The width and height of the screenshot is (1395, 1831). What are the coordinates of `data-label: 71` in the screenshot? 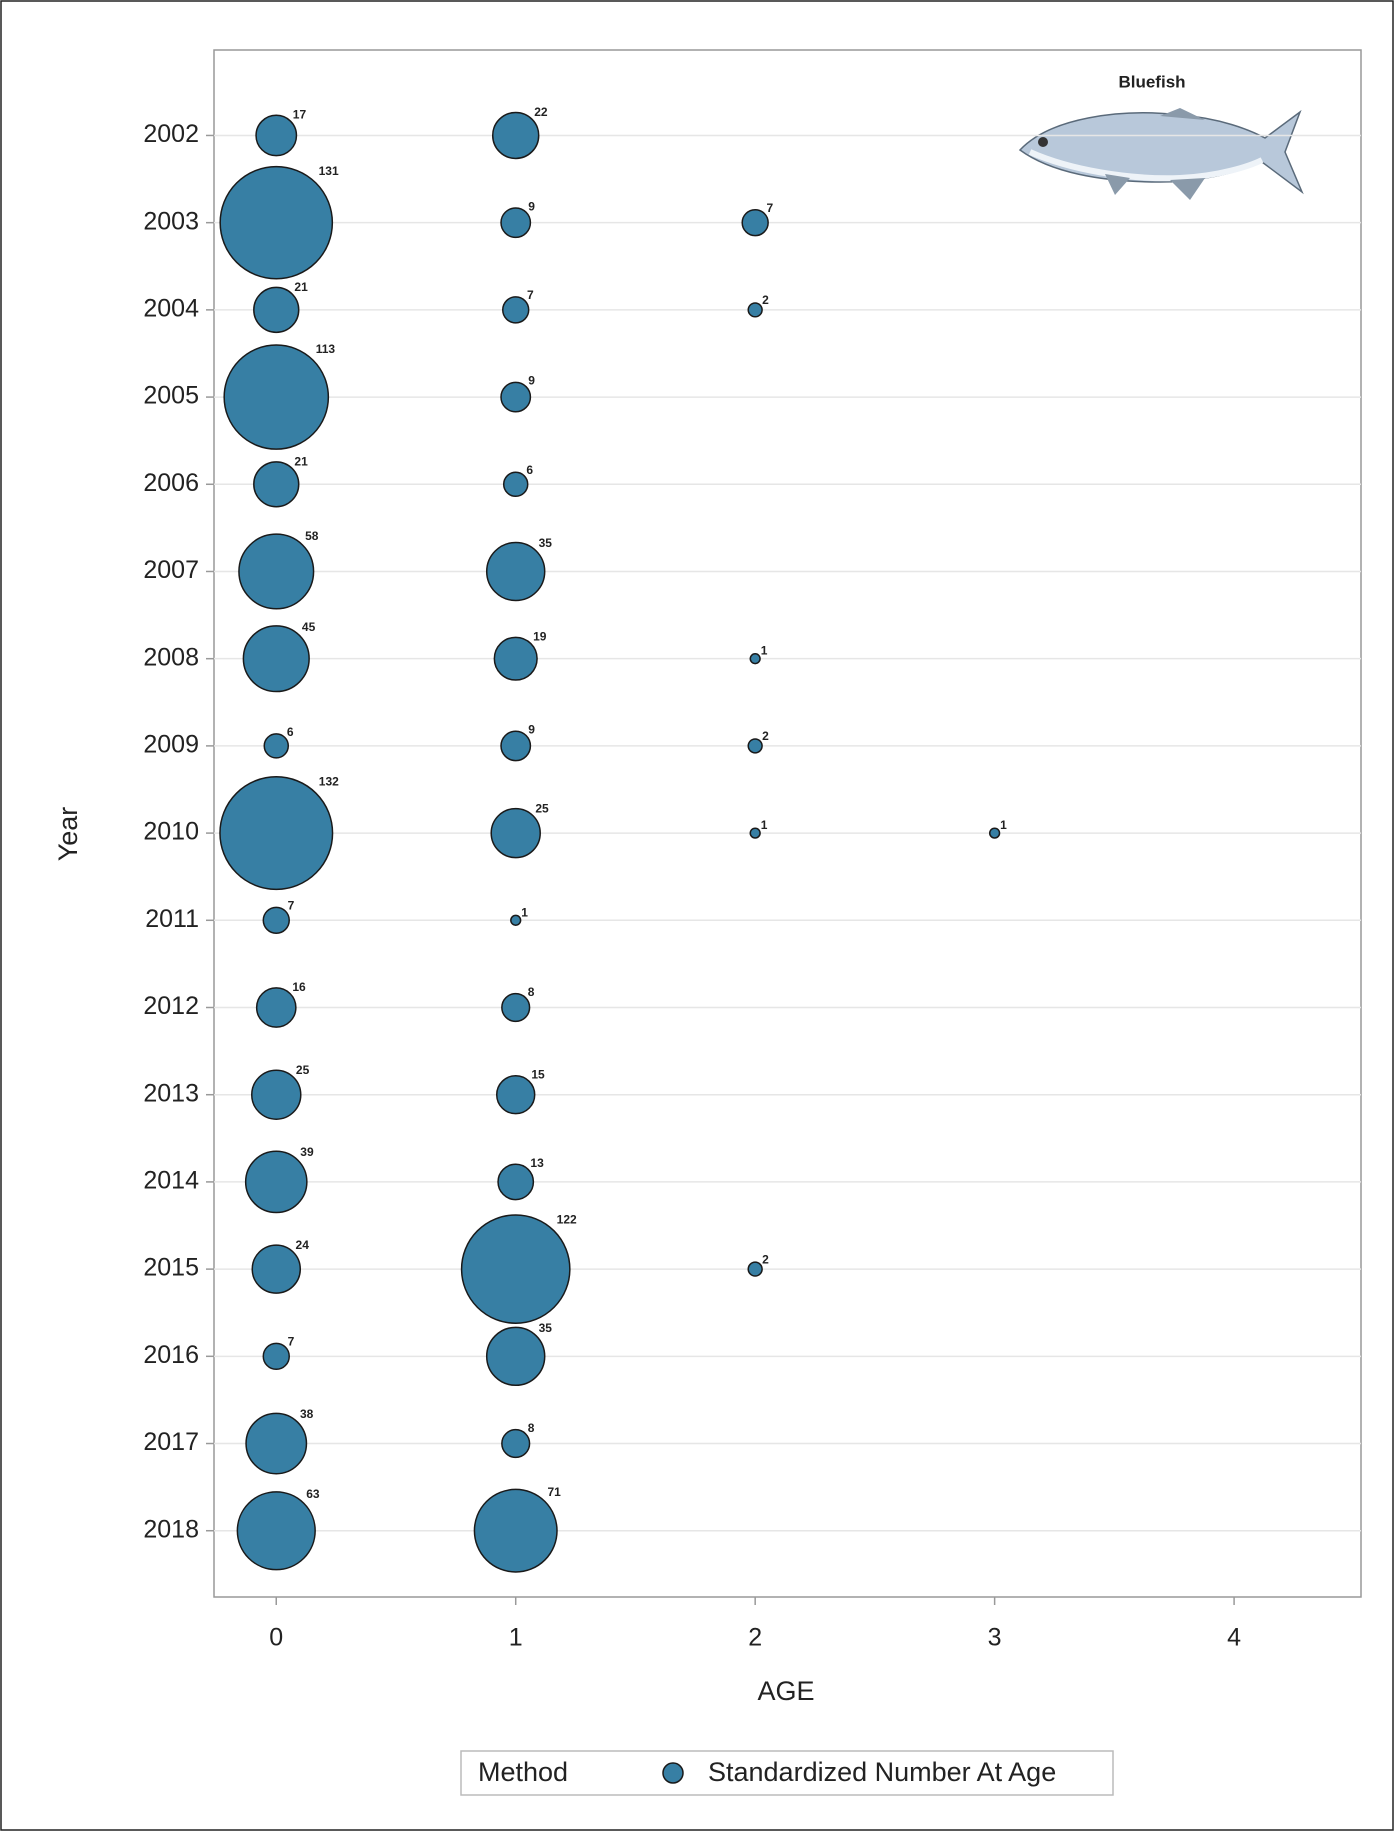 It's located at (554, 1492).